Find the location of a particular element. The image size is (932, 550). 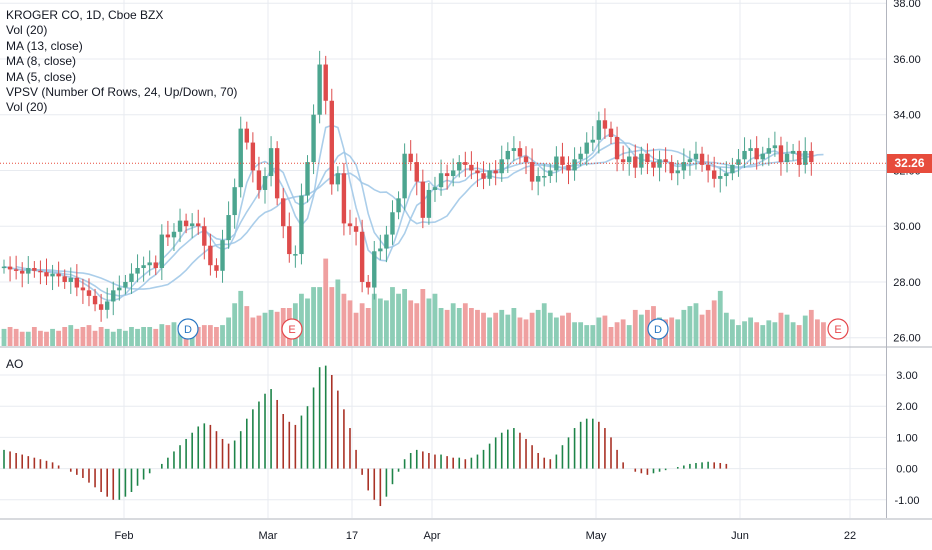

marker-circle is located at coordinates (658, 329).